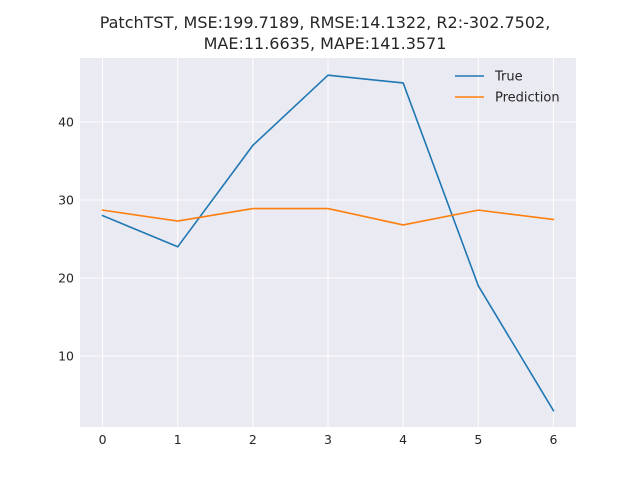 Image resolution: width=640 pixels, height=480 pixels. What do you see at coordinates (66, 277) in the screenshot?
I see `y-tick-label: 20` at bounding box center [66, 277].